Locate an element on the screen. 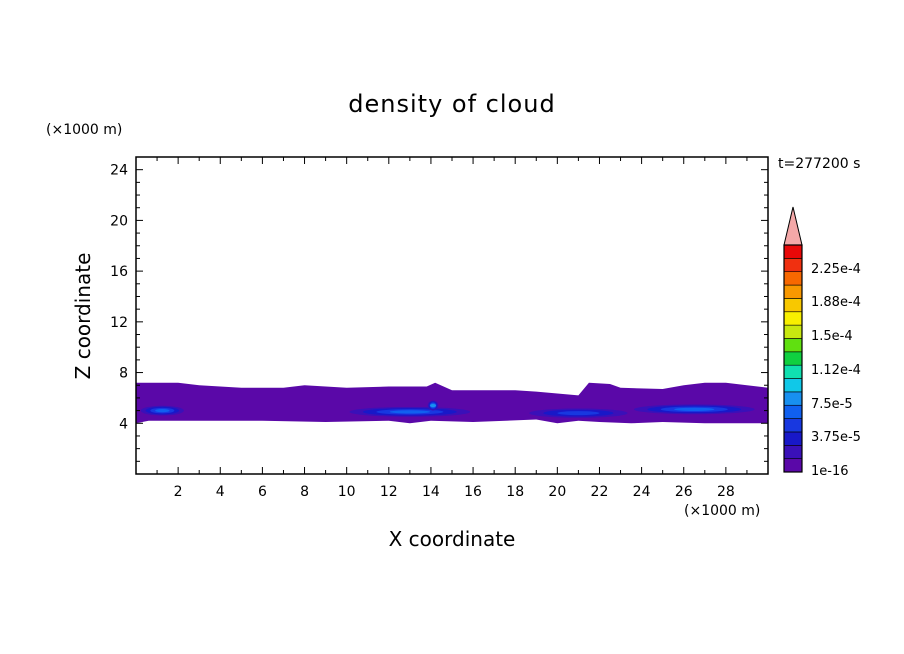 This screenshot has width=904, height=654. colorbar-label: 3.75e-5 is located at coordinates (836, 437).